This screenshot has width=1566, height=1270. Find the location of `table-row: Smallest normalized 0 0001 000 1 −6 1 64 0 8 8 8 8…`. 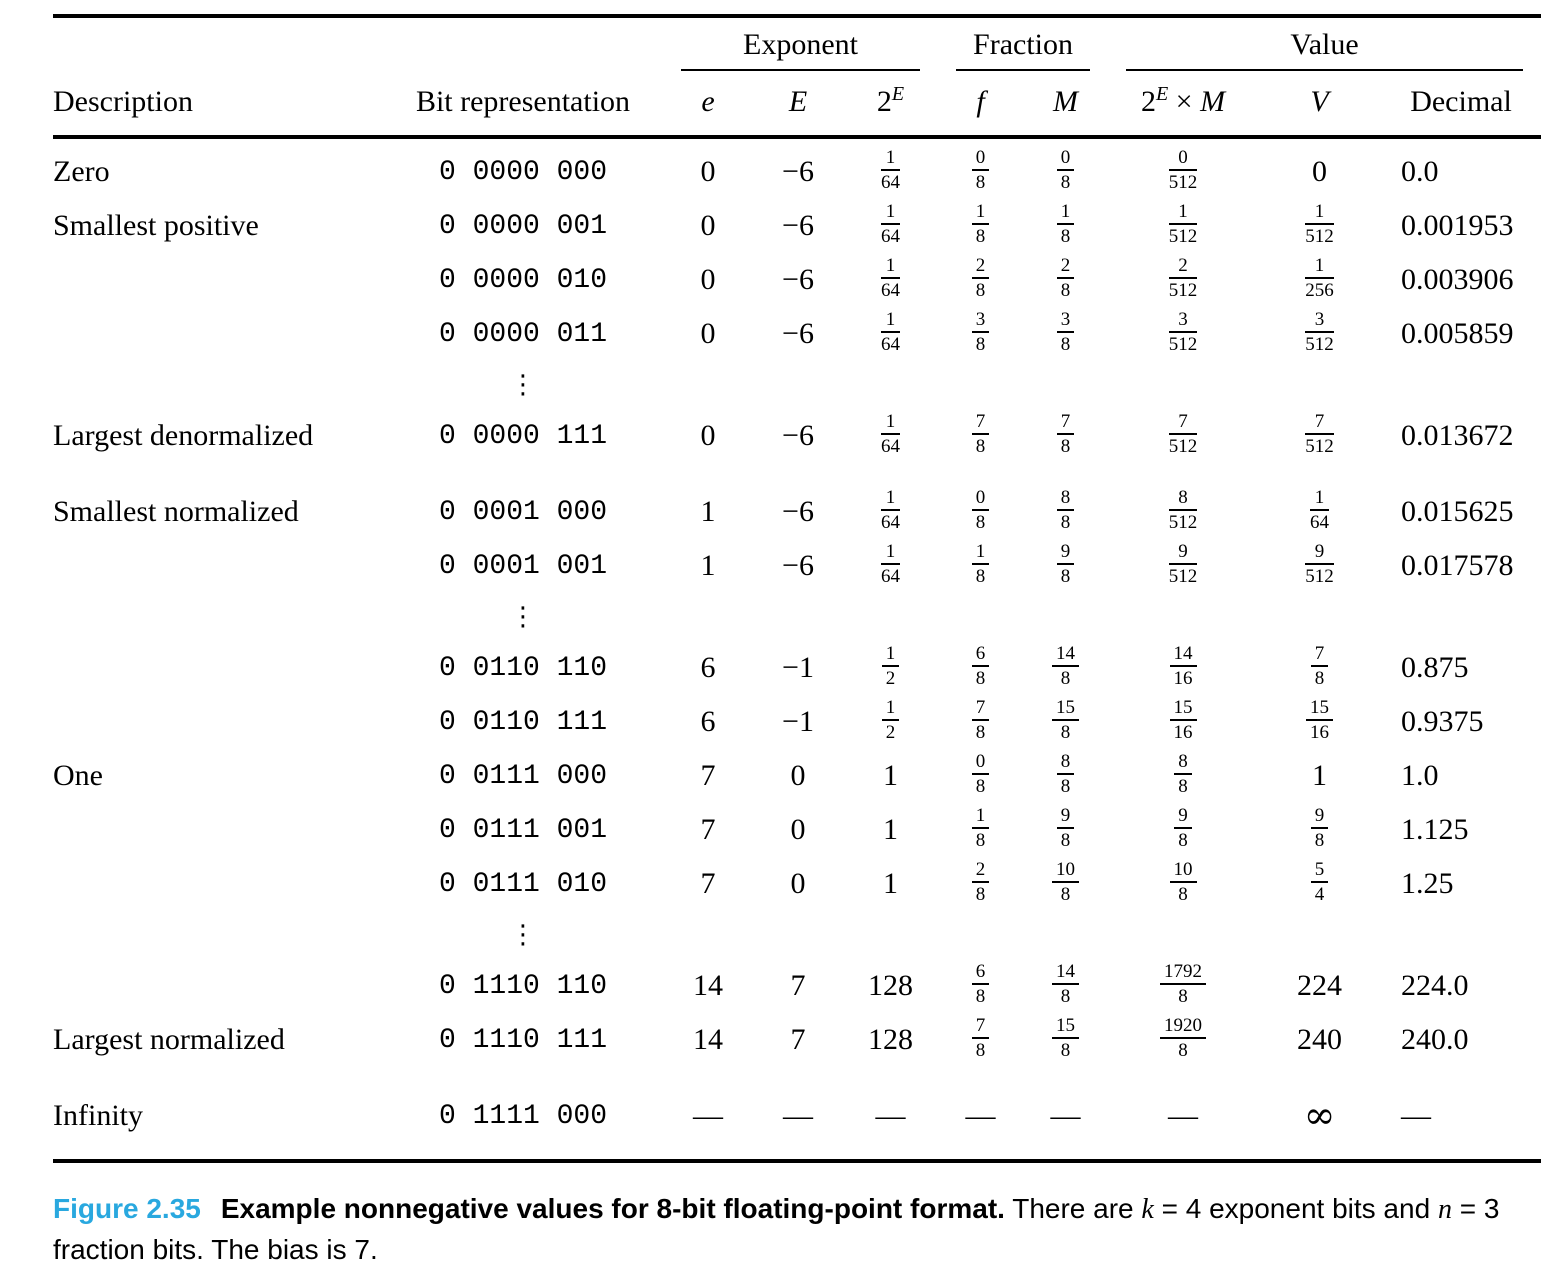

table-row: Smallest normalized 0 0001 000 1 −6 1 64 0 8 8 8 8… is located at coordinates (797, 501).